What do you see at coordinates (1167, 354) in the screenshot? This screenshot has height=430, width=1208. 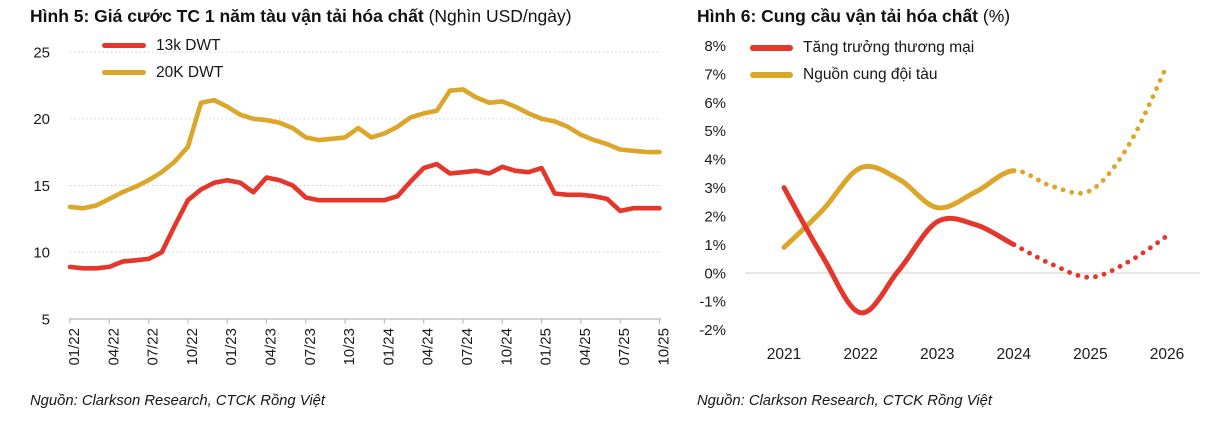 I see `fig6-x-tick-label: 2026` at bounding box center [1167, 354].